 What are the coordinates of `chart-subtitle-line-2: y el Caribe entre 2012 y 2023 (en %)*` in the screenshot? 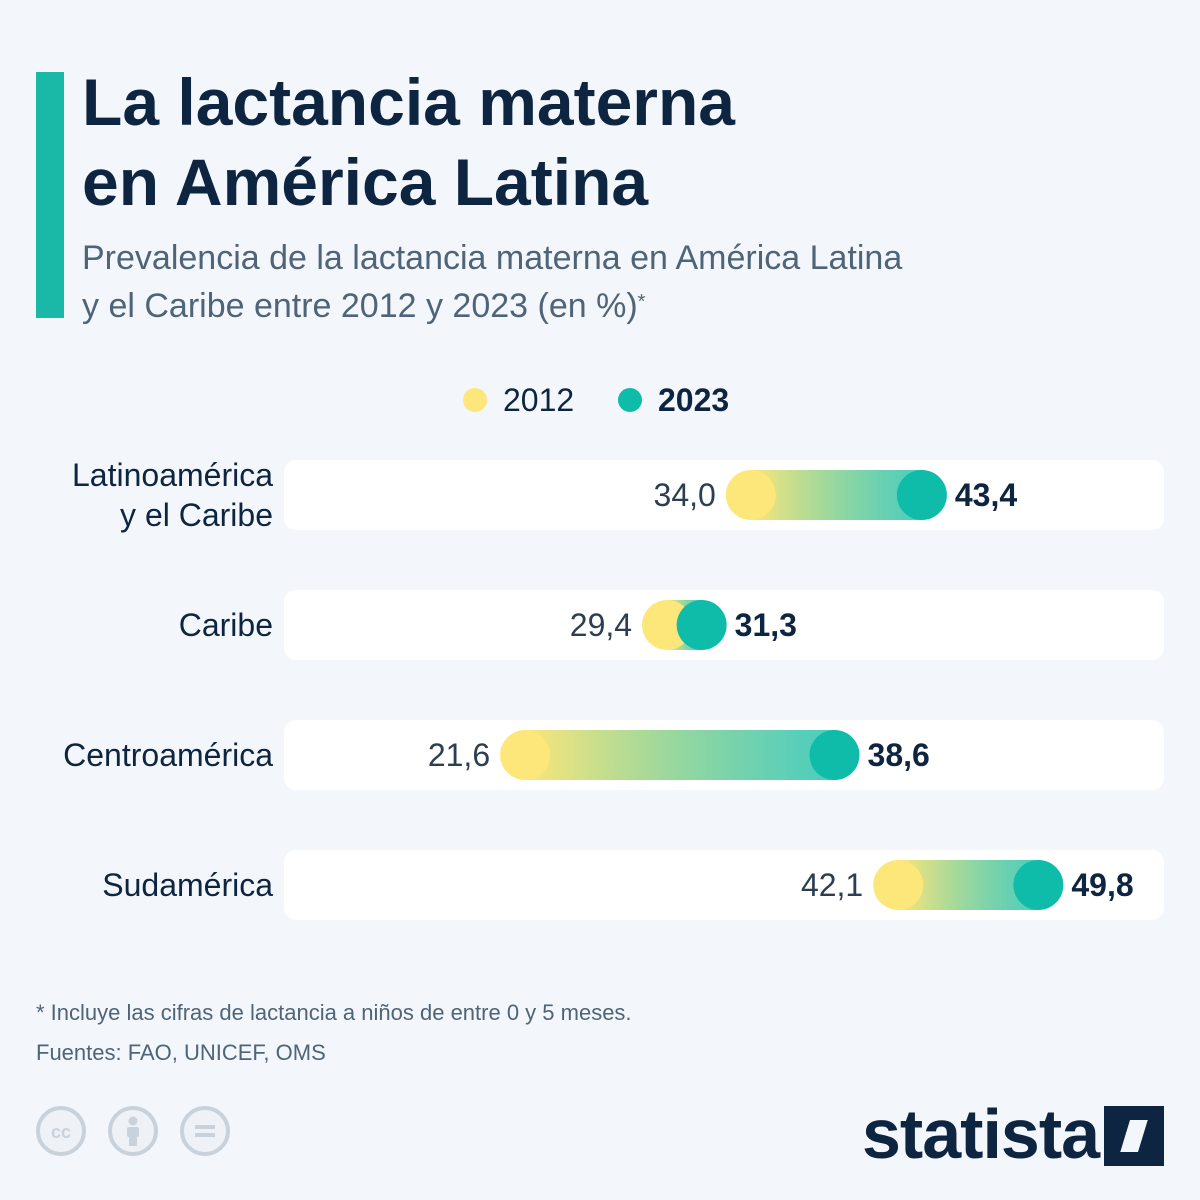 It's located at (622, 306).